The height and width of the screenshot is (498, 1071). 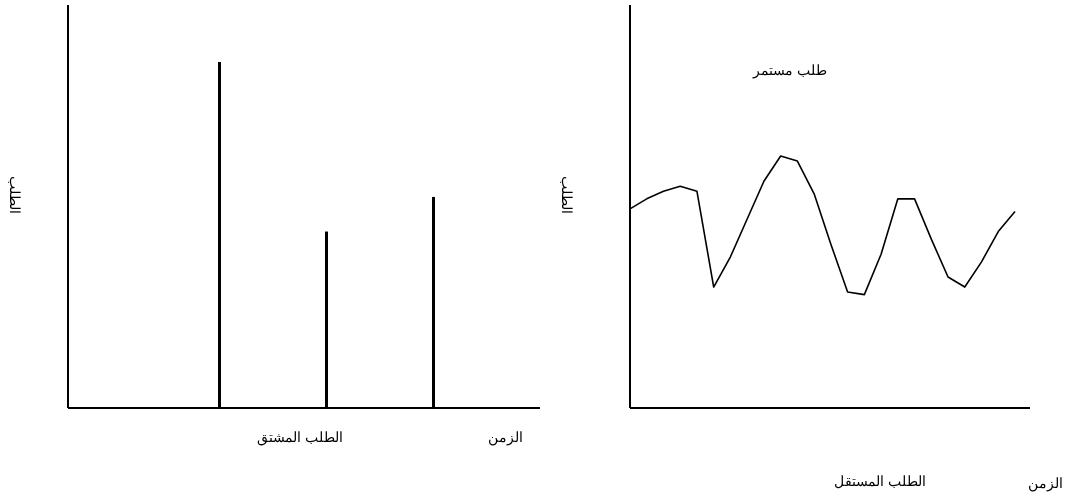 What do you see at coordinates (789, 70) in the screenshot?
I see `text: طلب مستمر` at bounding box center [789, 70].